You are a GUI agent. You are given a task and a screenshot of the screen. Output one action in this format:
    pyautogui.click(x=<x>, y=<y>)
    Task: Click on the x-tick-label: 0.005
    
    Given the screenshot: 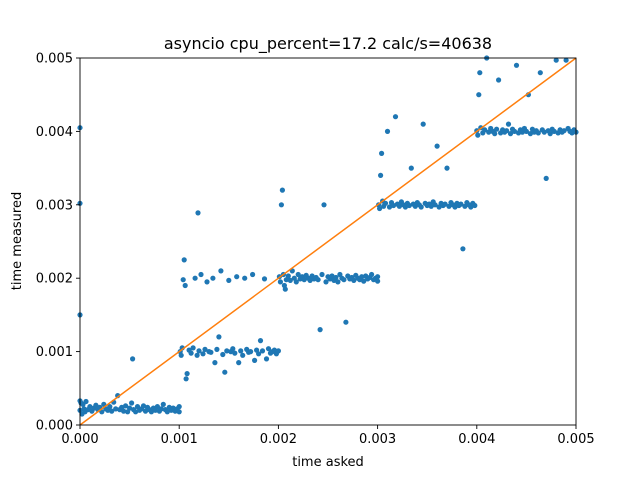 What is the action you would take?
    pyautogui.click(x=575, y=439)
    